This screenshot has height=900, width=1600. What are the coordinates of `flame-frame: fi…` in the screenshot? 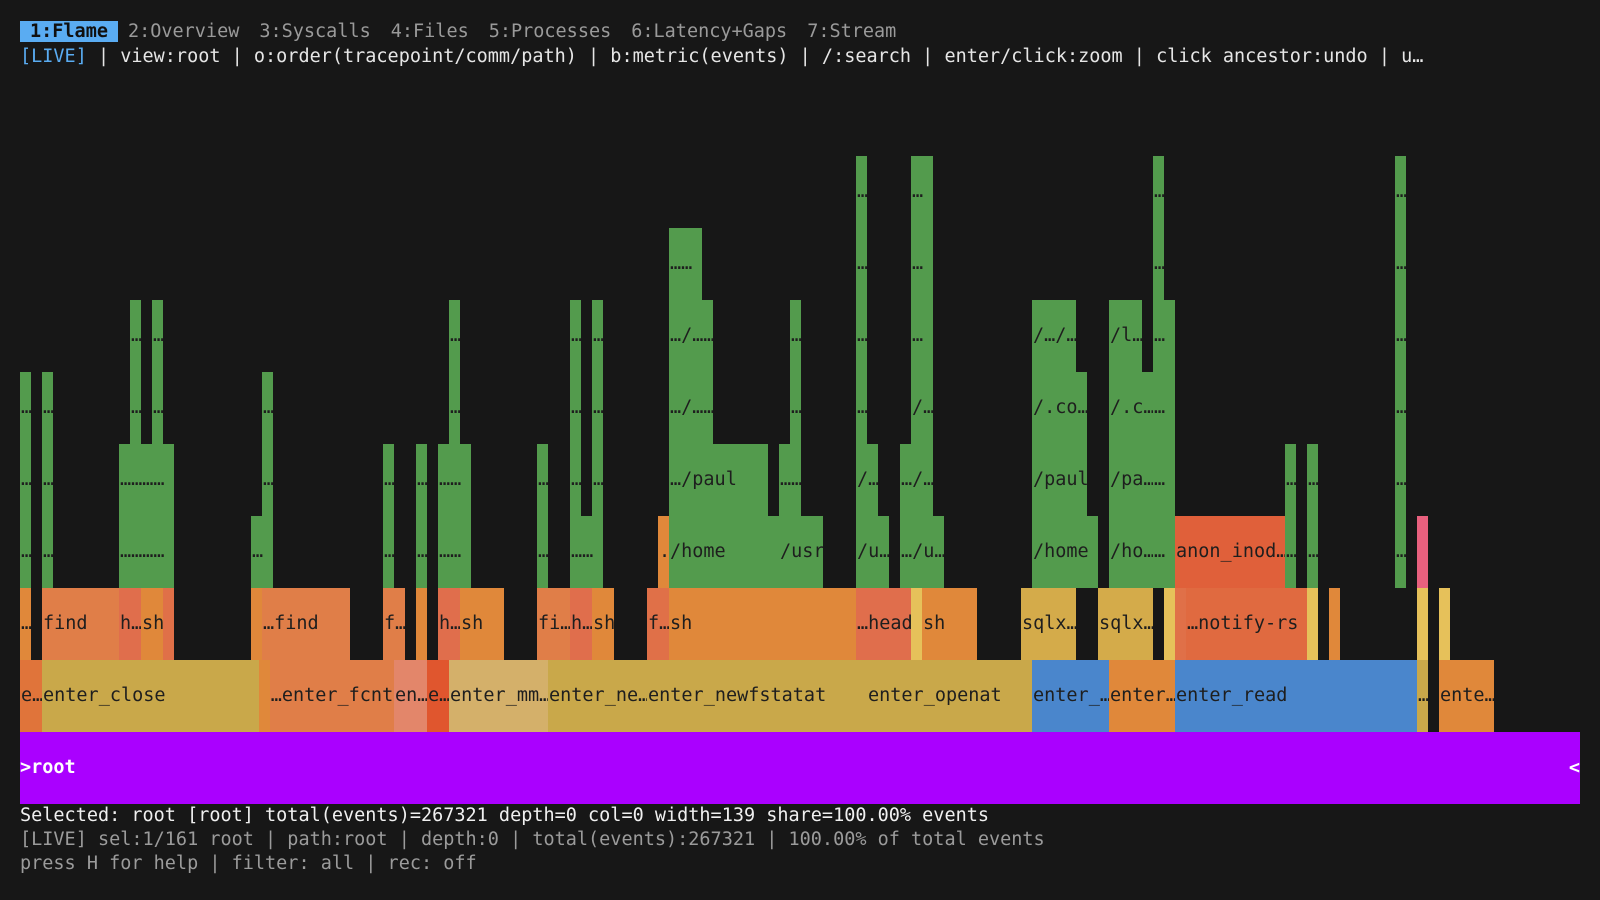 It's located at (553, 624).